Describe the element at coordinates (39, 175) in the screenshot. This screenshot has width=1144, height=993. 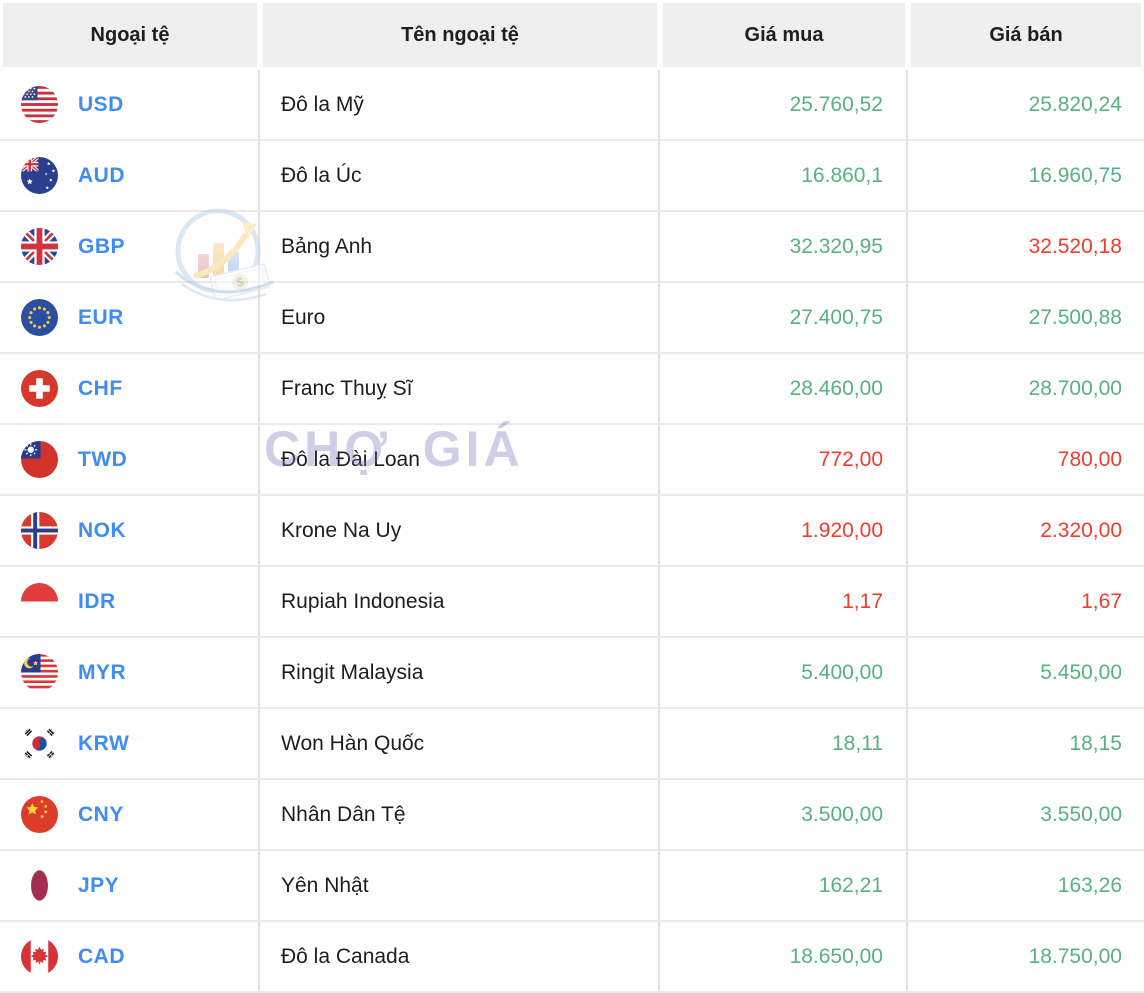
I see `australia-flag-icon` at that location.